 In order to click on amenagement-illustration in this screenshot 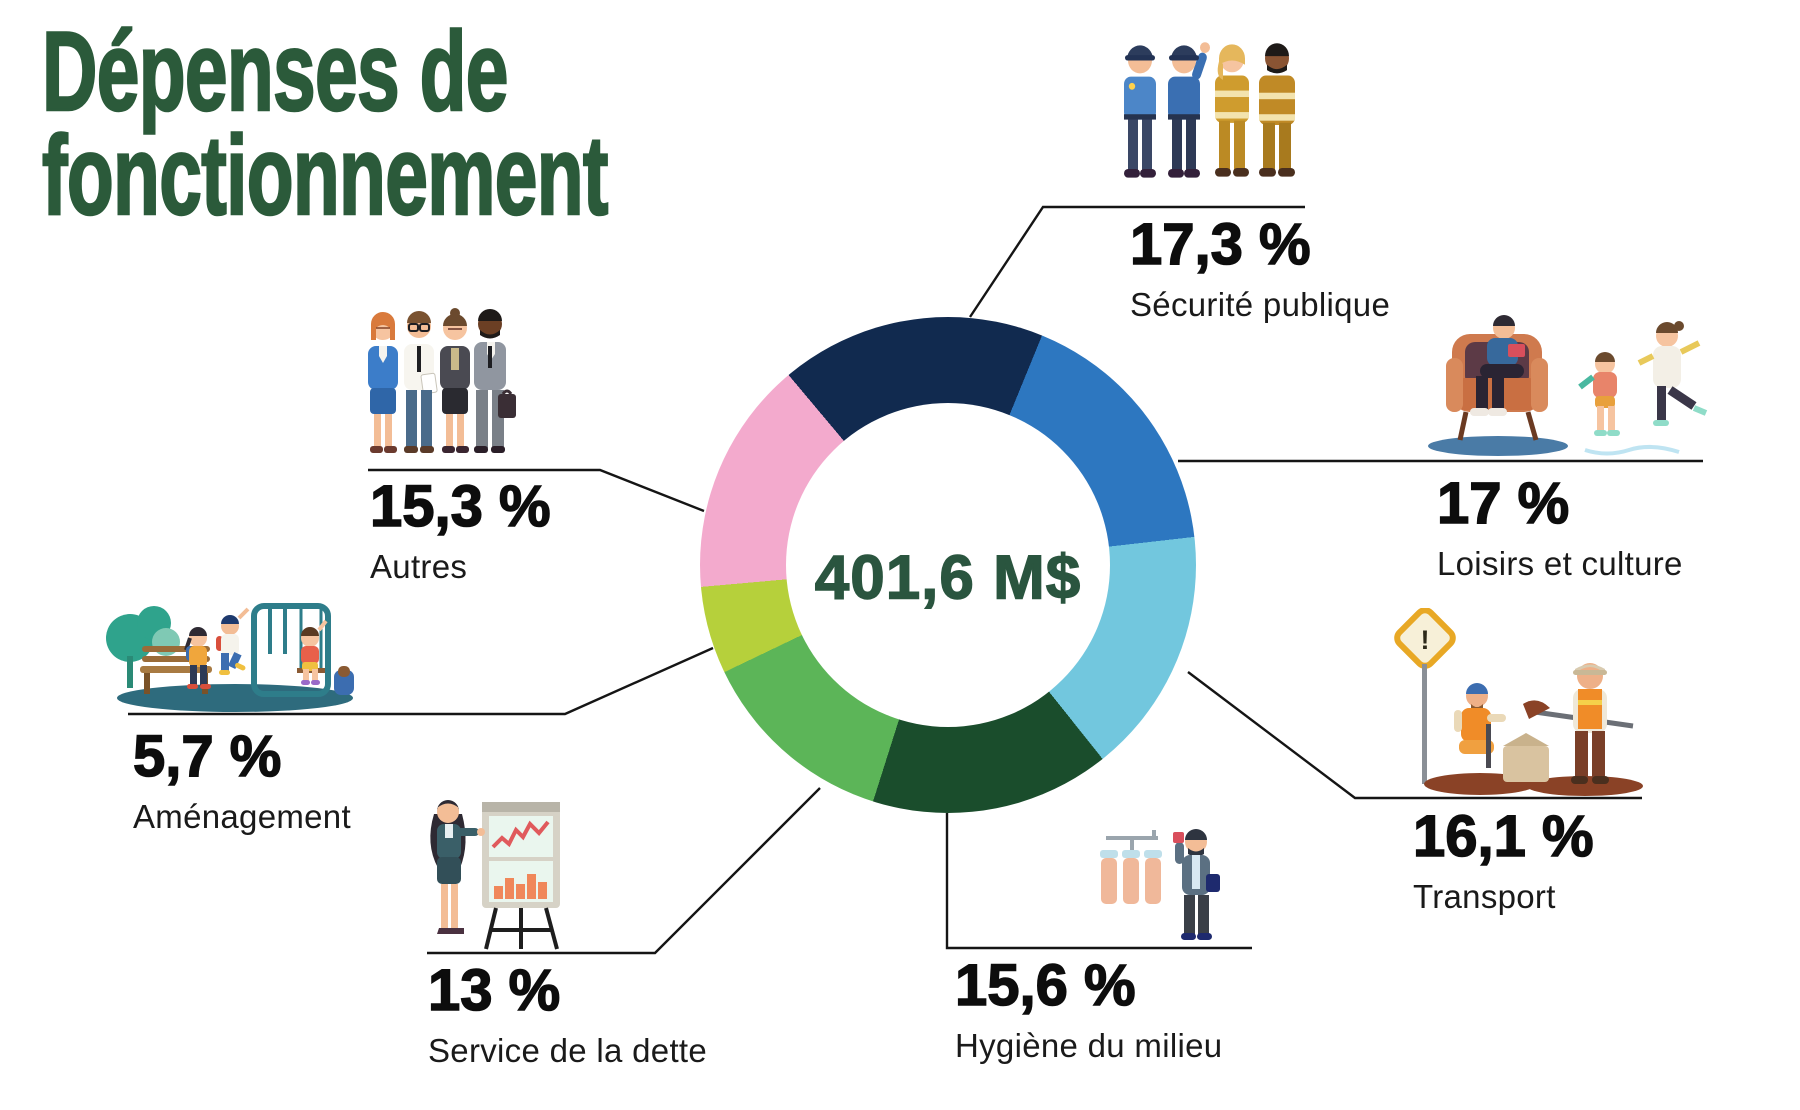, I will do `click(231, 656)`.